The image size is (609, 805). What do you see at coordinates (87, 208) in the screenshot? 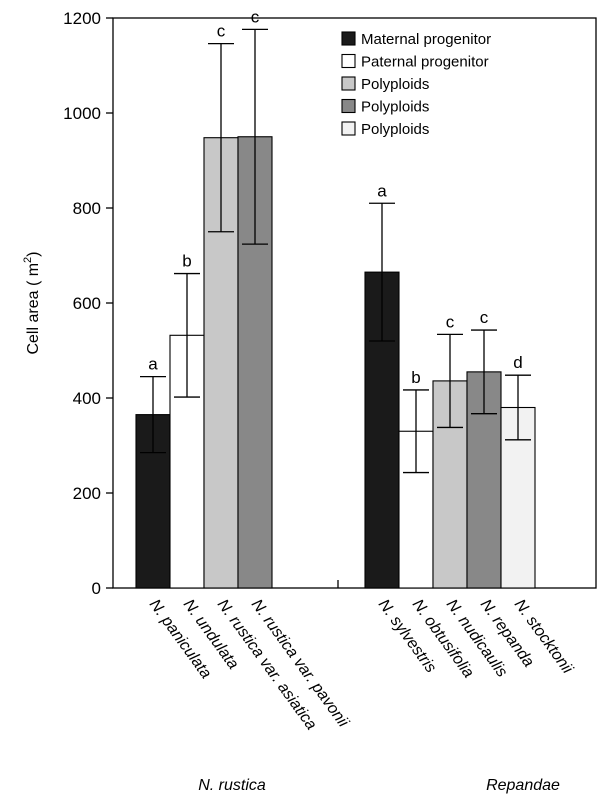
I see `y-tick-label: 800` at bounding box center [87, 208].